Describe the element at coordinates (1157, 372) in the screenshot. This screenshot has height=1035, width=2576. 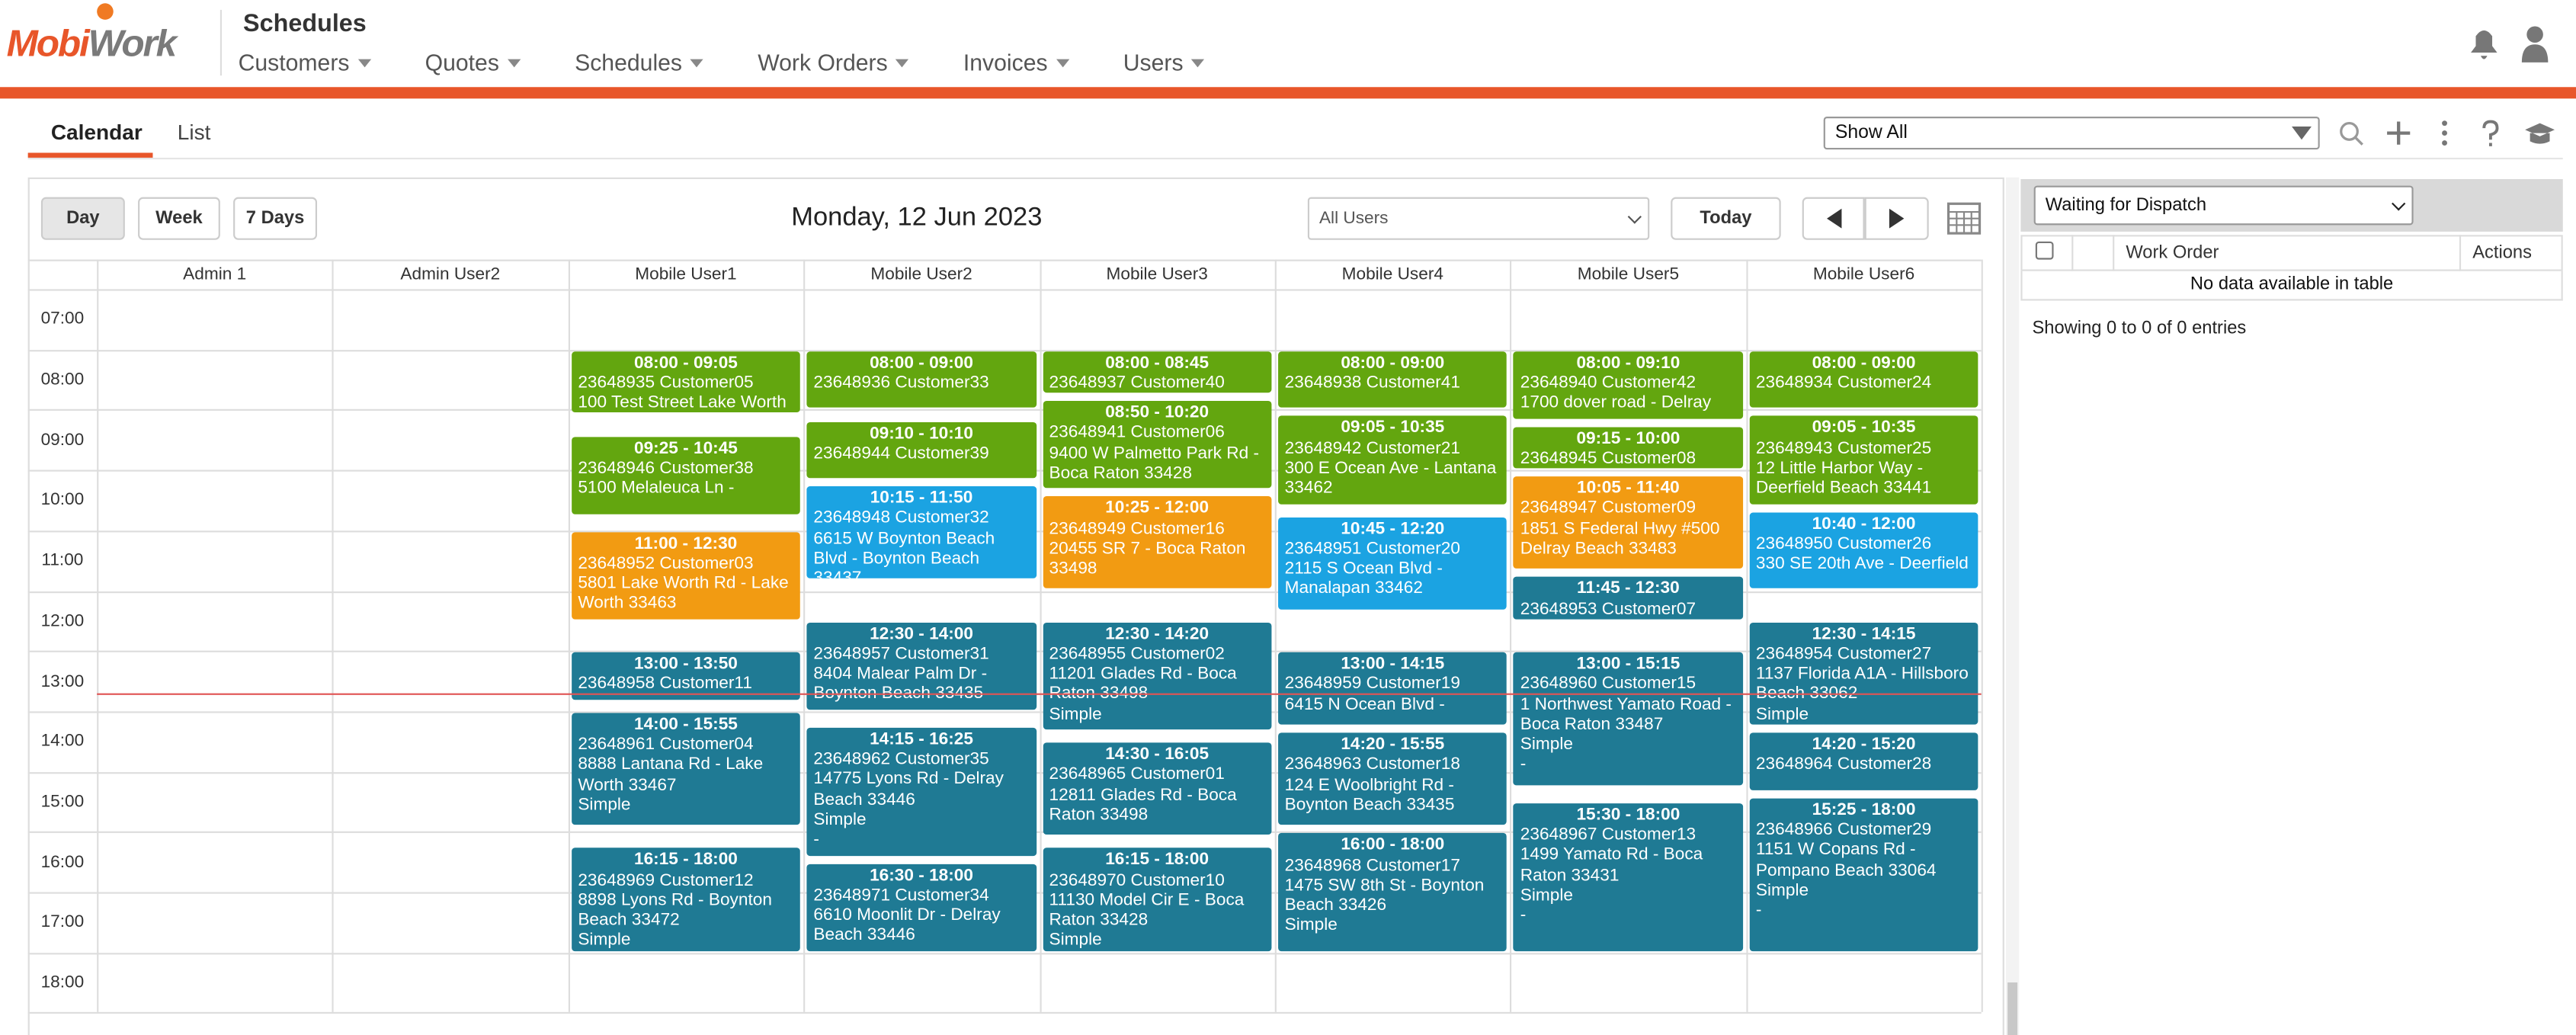
I see `event: 08:00 - 08:45 23648937 Customer40` at that location.